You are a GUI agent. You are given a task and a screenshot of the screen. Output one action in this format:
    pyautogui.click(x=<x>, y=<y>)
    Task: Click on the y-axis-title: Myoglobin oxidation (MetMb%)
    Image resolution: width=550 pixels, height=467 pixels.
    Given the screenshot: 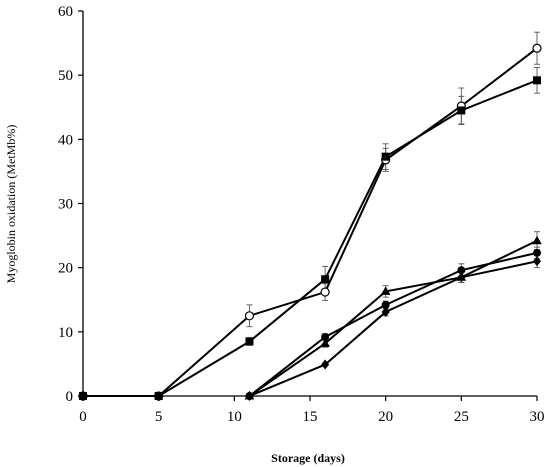 What is the action you would take?
    pyautogui.click(x=11, y=204)
    